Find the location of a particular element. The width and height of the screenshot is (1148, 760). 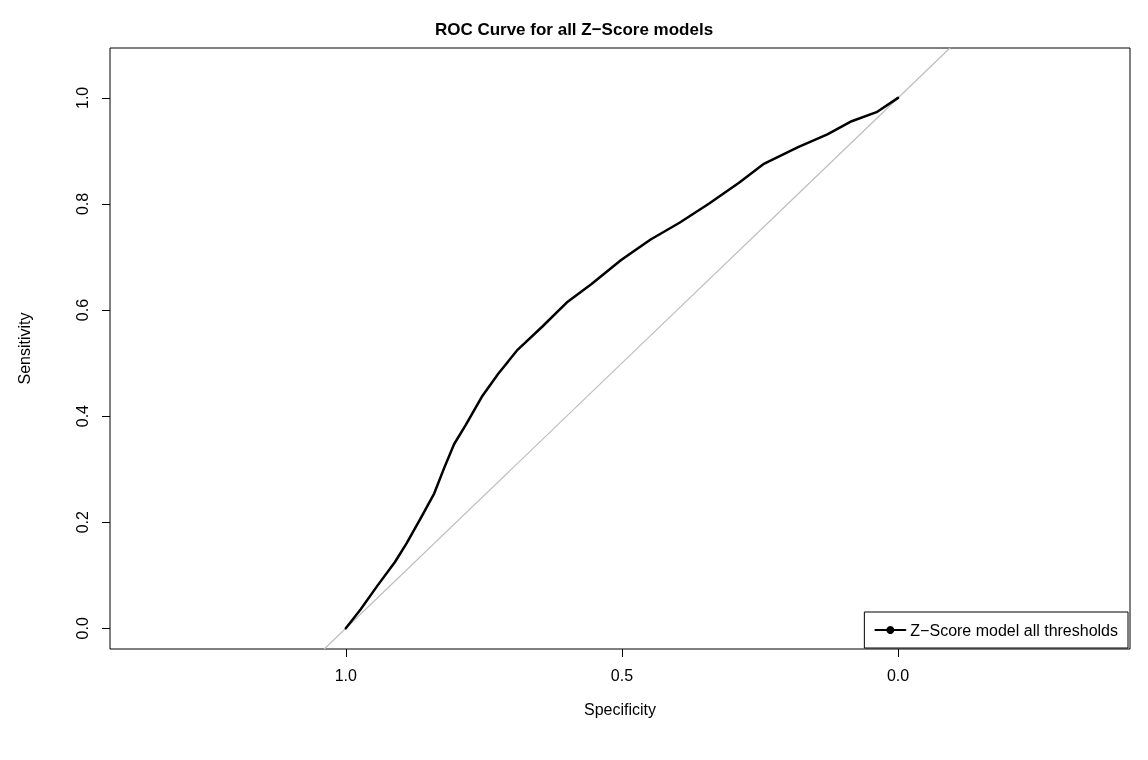

y-tick-label: 0.0 is located at coordinates (82, 628).